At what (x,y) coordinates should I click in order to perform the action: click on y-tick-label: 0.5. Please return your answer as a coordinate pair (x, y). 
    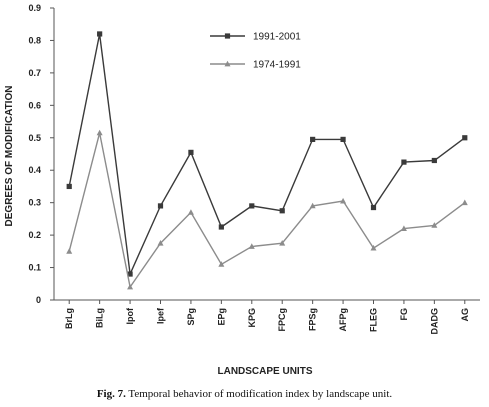
    Looking at the image, I should click on (34, 138).